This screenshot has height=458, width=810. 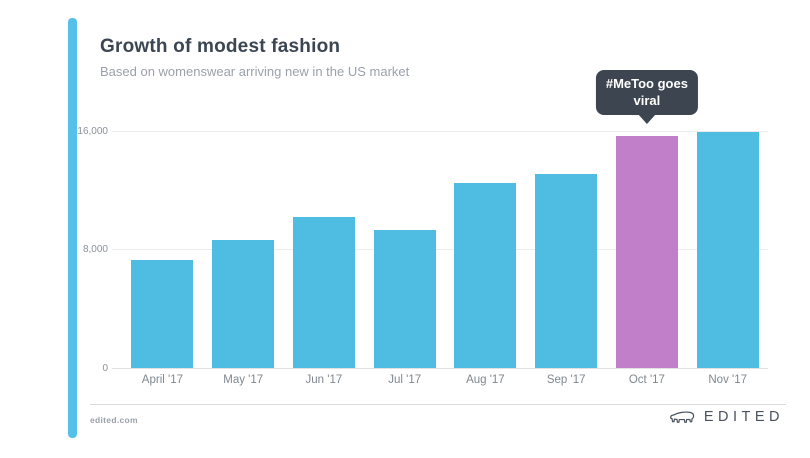 What do you see at coordinates (646, 92) in the screenshot?
I see `annotation-tooltip: #MeToo goes viral` at bounding box center [646, 92].